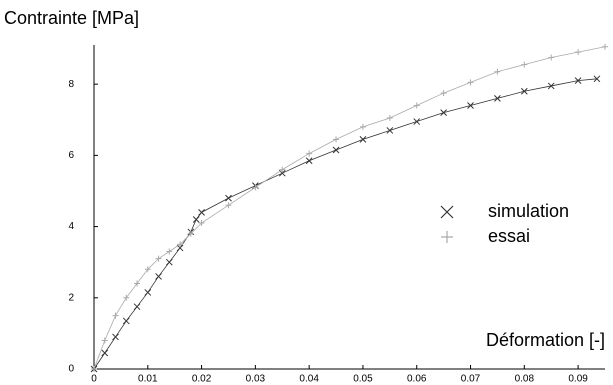 The image size is (613, 385). Describe the element at coordinates (528, 211) in the screenshot. I see `legend-label: simulation` at that location.